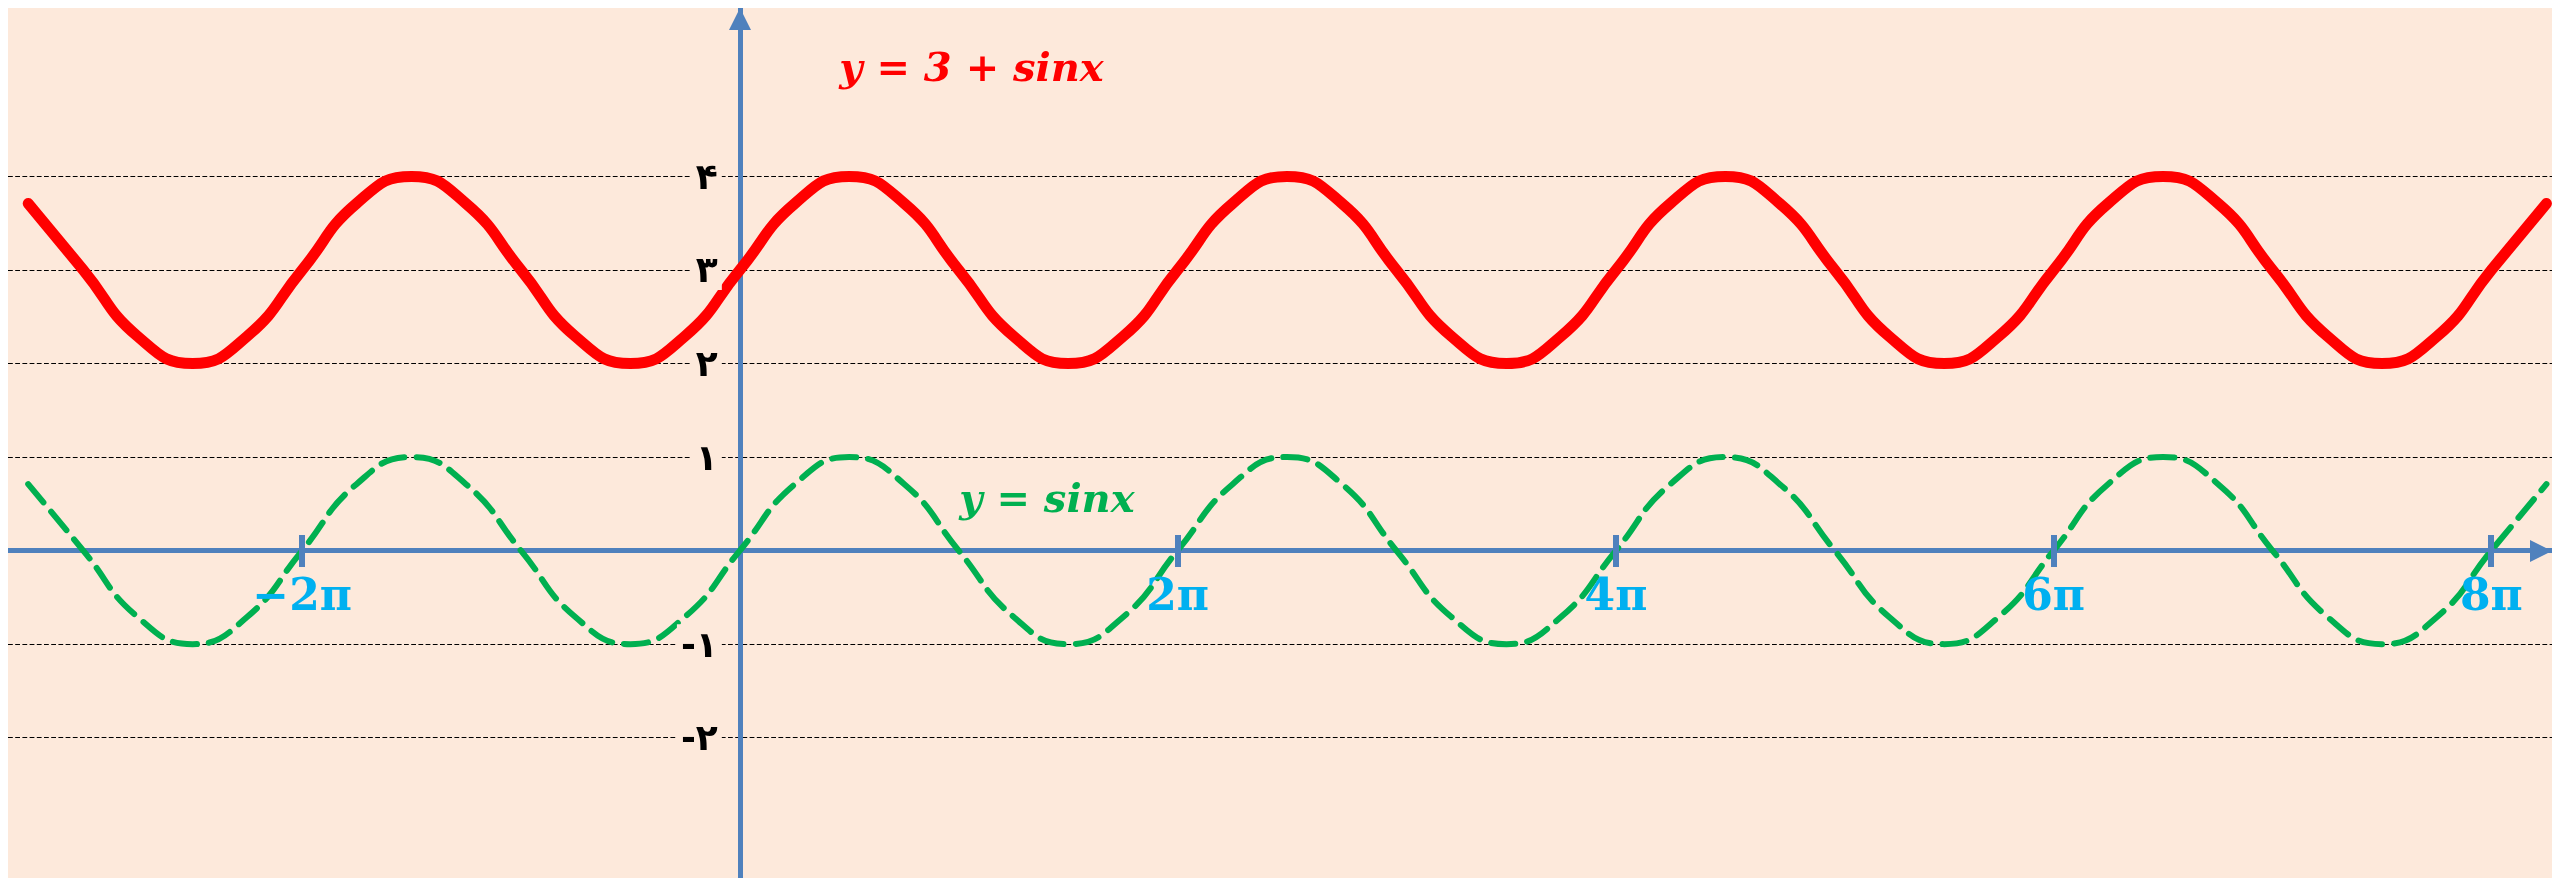 Image resolution: width=2560 pixels, height=887 pixels. What do you see at coordinates (699, 738) in the screenshot?
I see `y-tick-label: -۲` at bounding box center [699, 738].